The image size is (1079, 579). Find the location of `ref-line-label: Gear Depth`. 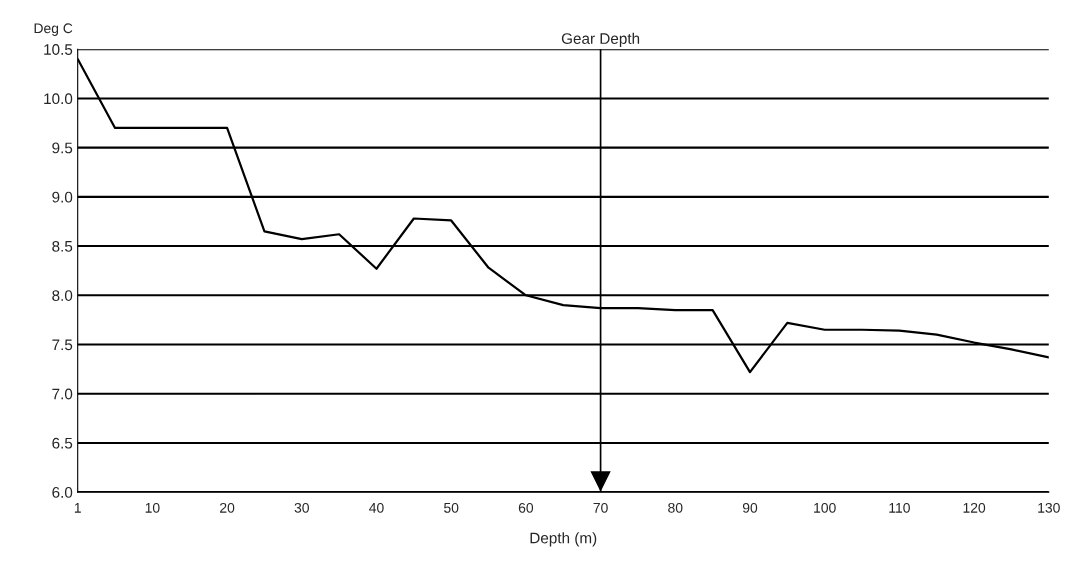

ref-line-label: Gear Depth is located at coordinates (600, 39).